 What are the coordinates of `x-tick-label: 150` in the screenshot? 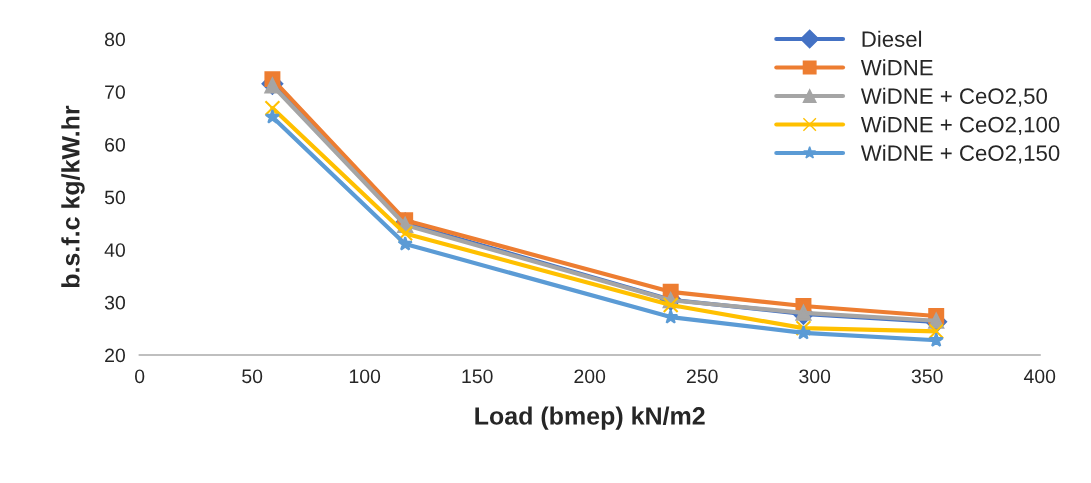 It's located at (477, 376).